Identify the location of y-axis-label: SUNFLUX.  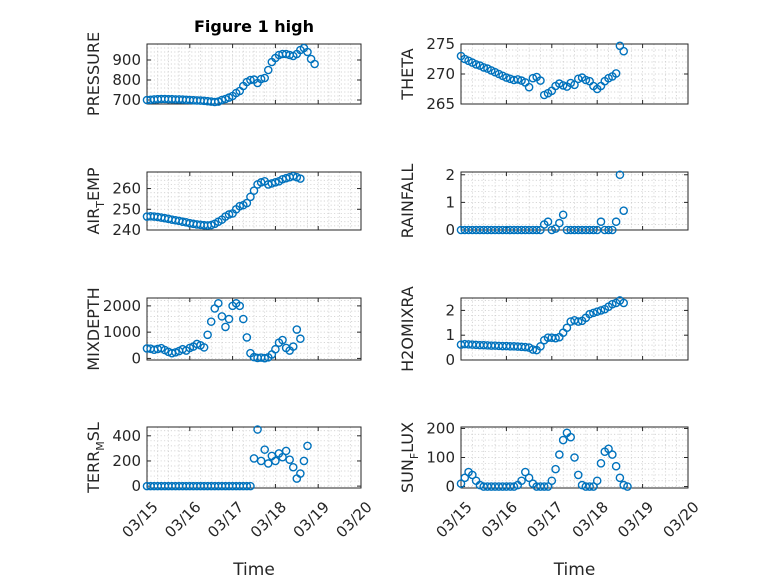
(409, 457).